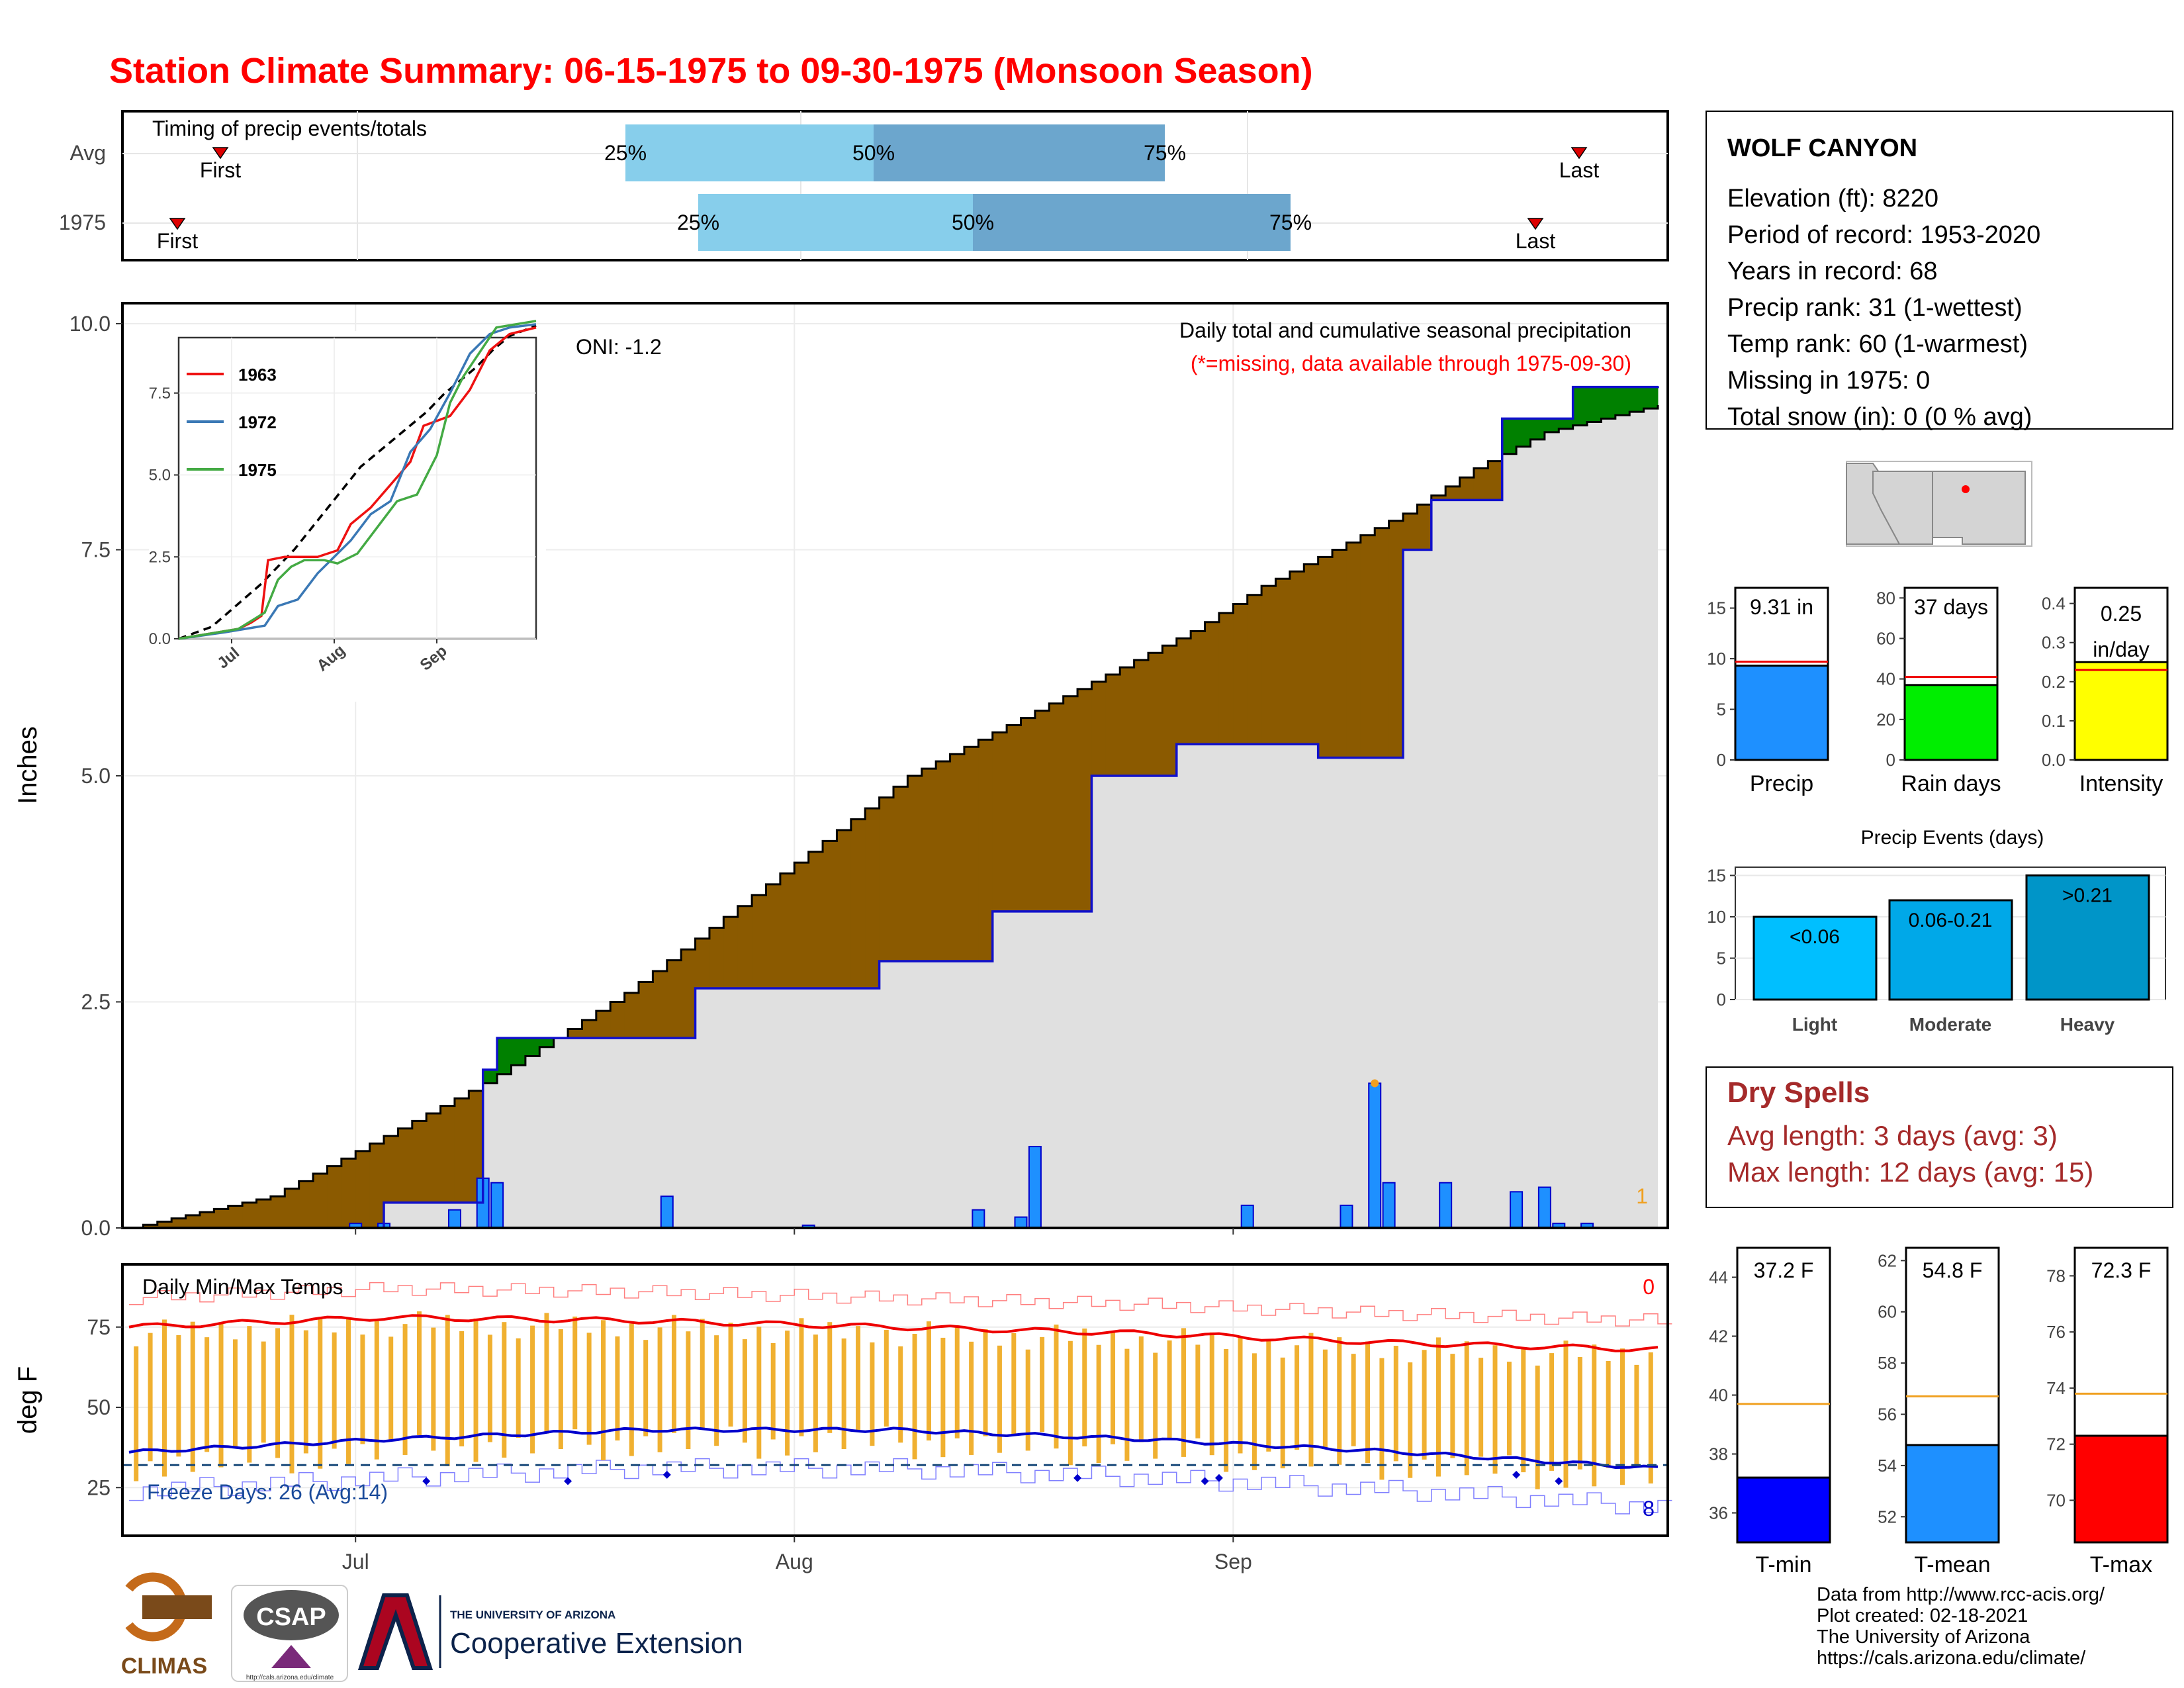 Image resolution: width=2184 pixels, height=1688 pixels. I want to click on temp-chart-title: Daily Min/Max Temps, so click(242, 1287).